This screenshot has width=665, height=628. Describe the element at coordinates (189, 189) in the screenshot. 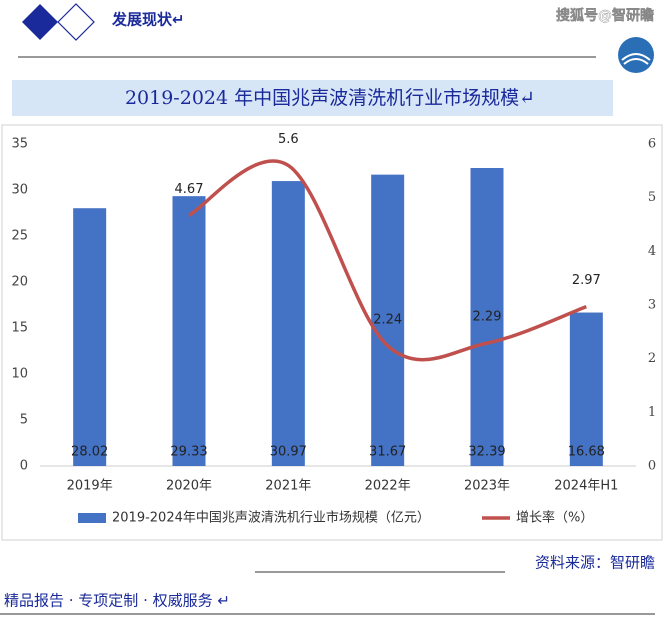

I see `line-value-label: 4.67` at that location.